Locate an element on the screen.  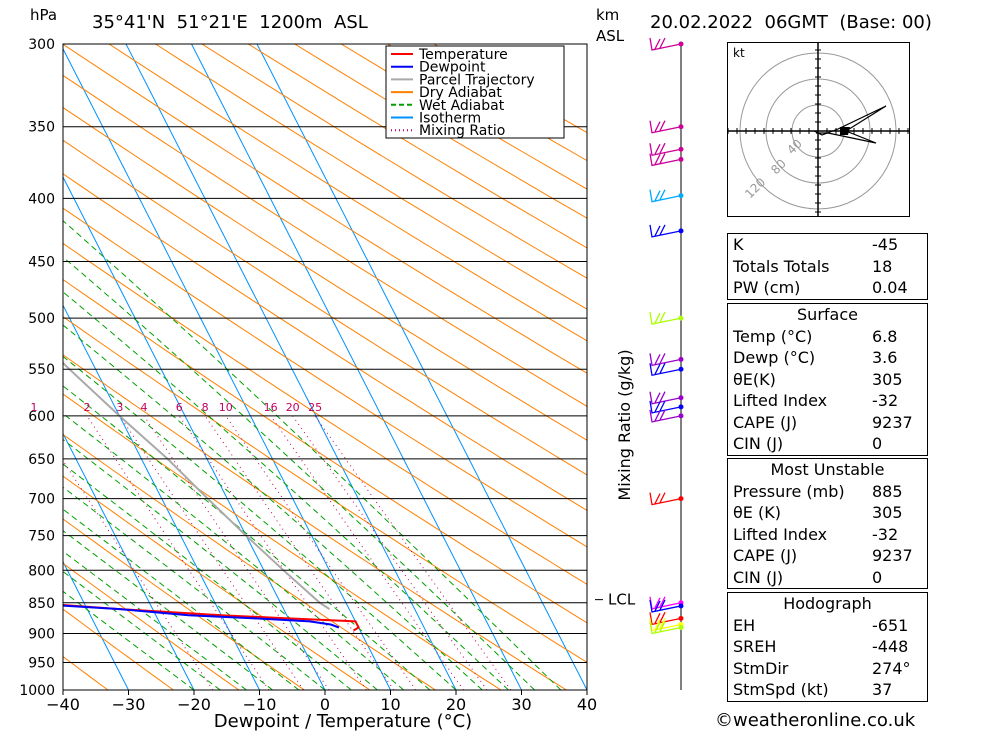
index-label: Totals Totals is located at coordinates (781, 266).